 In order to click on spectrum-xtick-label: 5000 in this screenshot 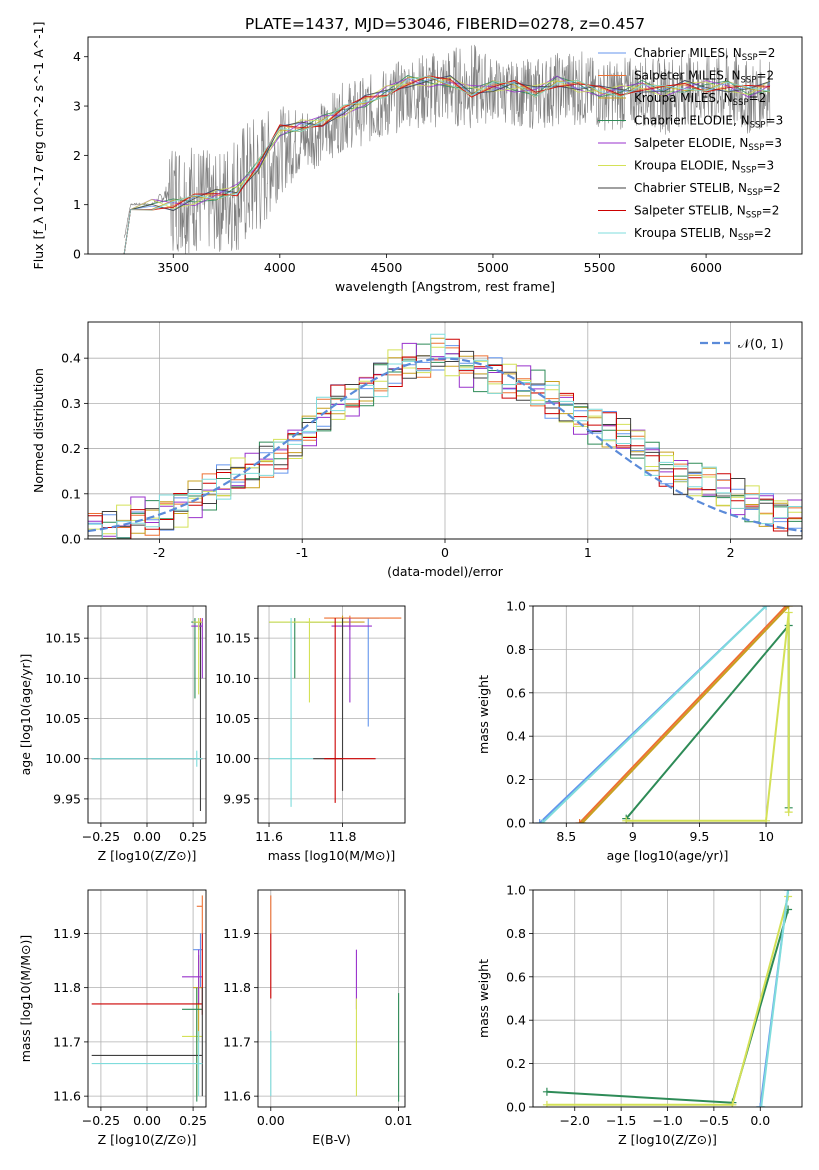, I will do `click(493, 267)`.